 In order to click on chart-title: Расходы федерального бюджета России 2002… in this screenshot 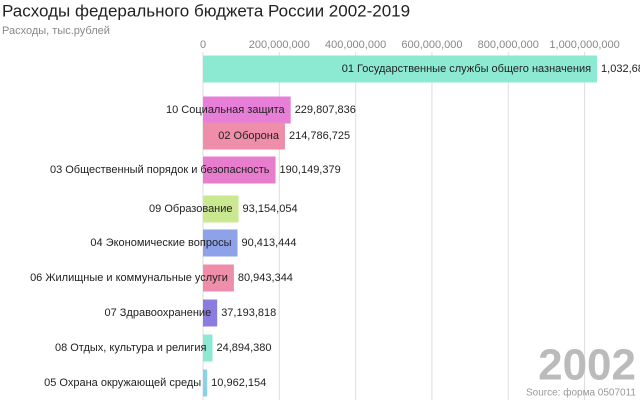, I will do `click(206, 10)`.